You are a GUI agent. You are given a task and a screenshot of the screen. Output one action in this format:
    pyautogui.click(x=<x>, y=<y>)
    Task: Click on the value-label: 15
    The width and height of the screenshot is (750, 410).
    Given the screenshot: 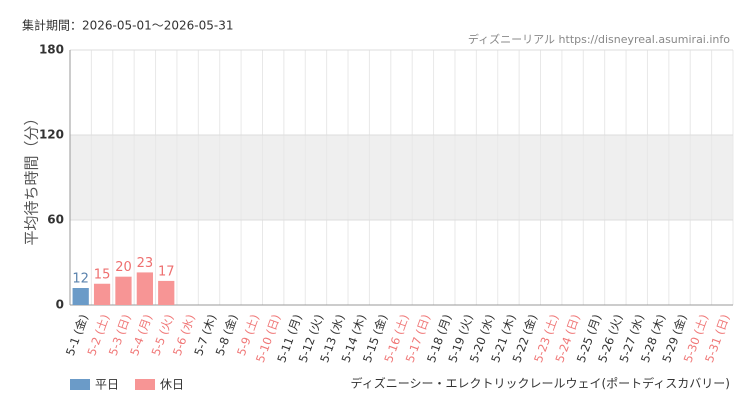 What is the action you would take?
    pyautogui.click(x=102, y=274)
    